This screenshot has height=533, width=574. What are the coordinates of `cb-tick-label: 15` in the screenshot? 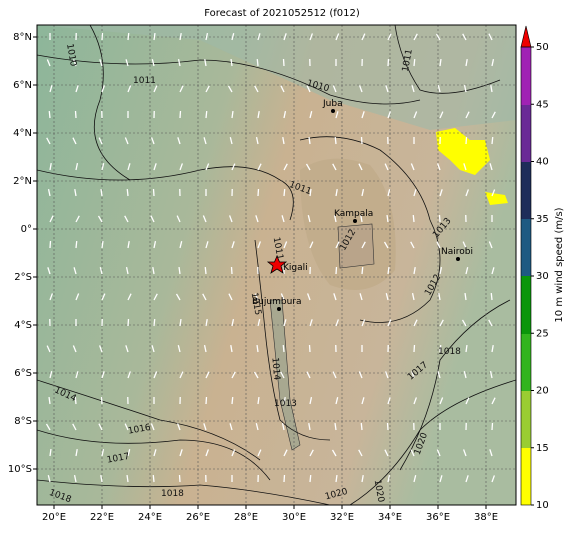 It's located at (542, 448).